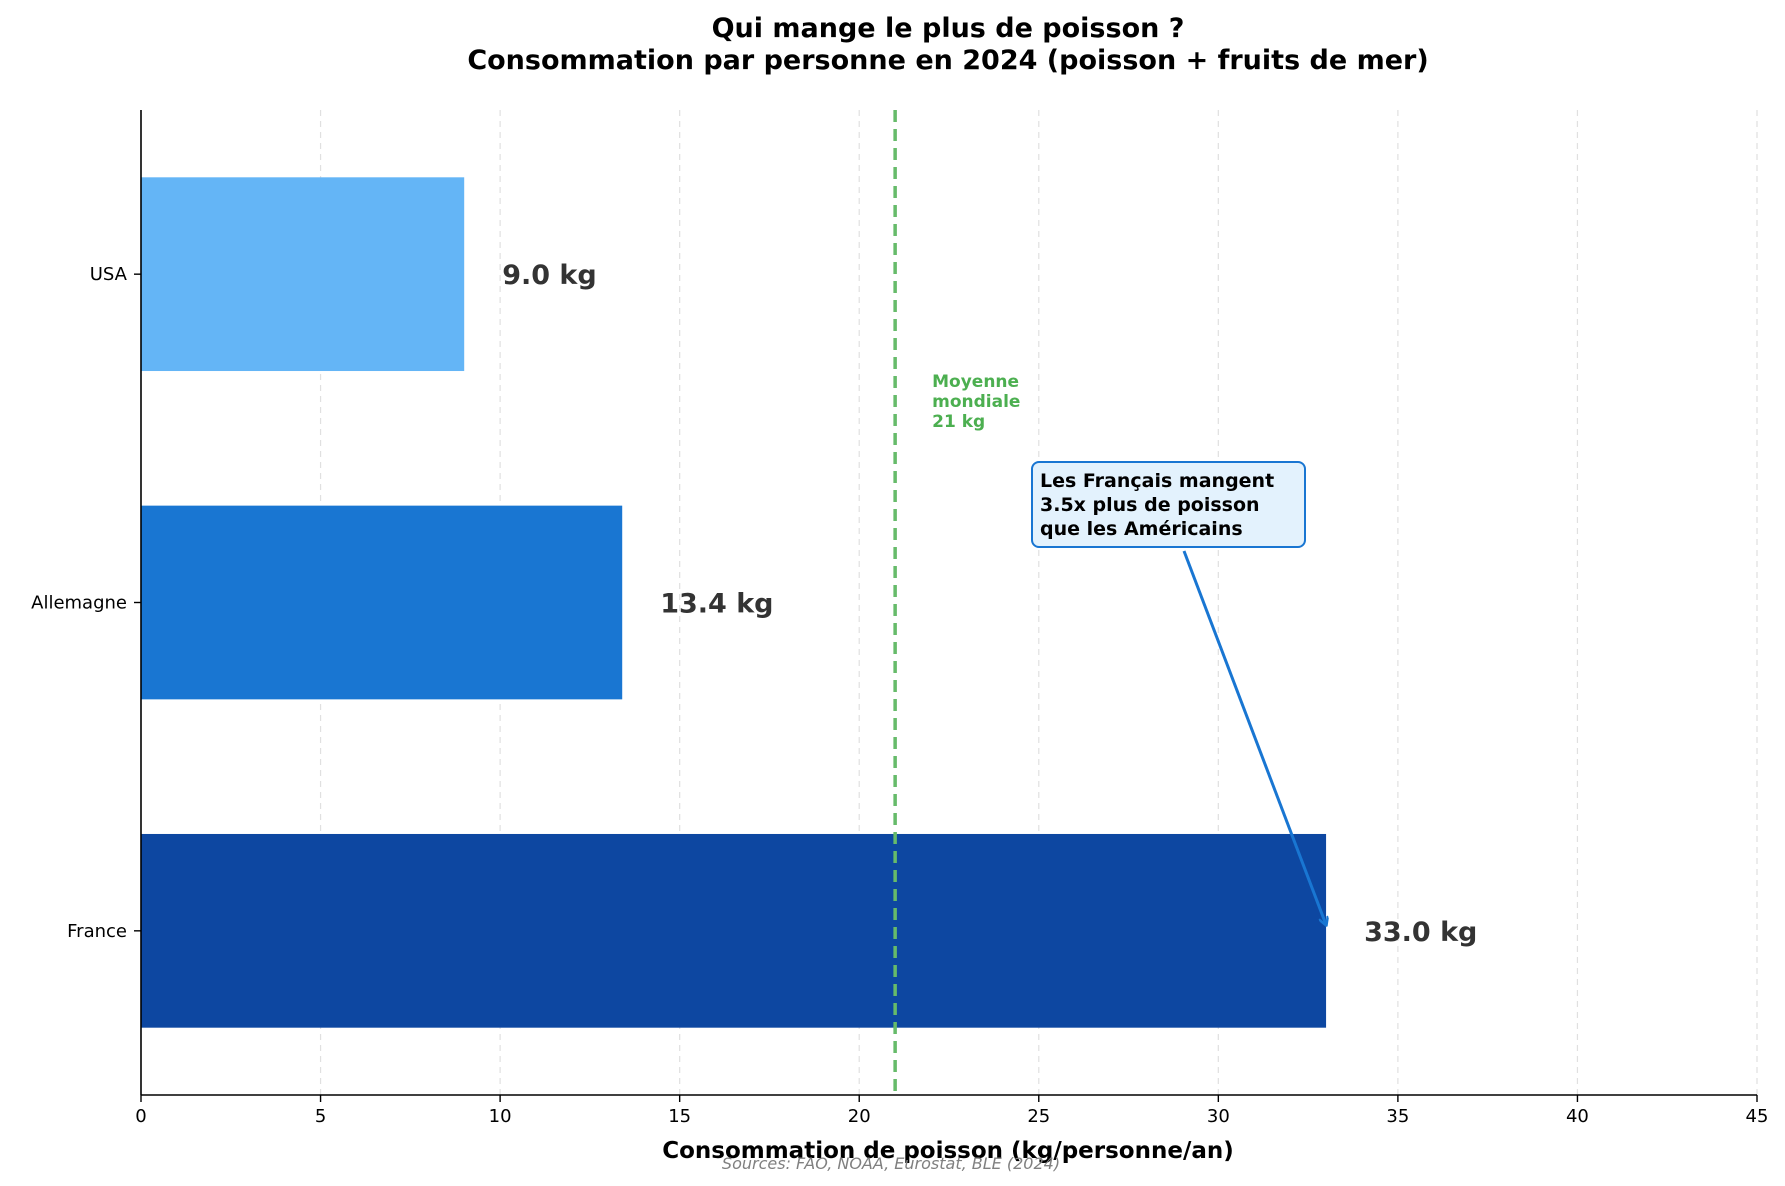 The width and height of the screenshot is (1785, 1186). I want to click on chart-title: Qui mange le plus de poisson ?, so click(948, 28).